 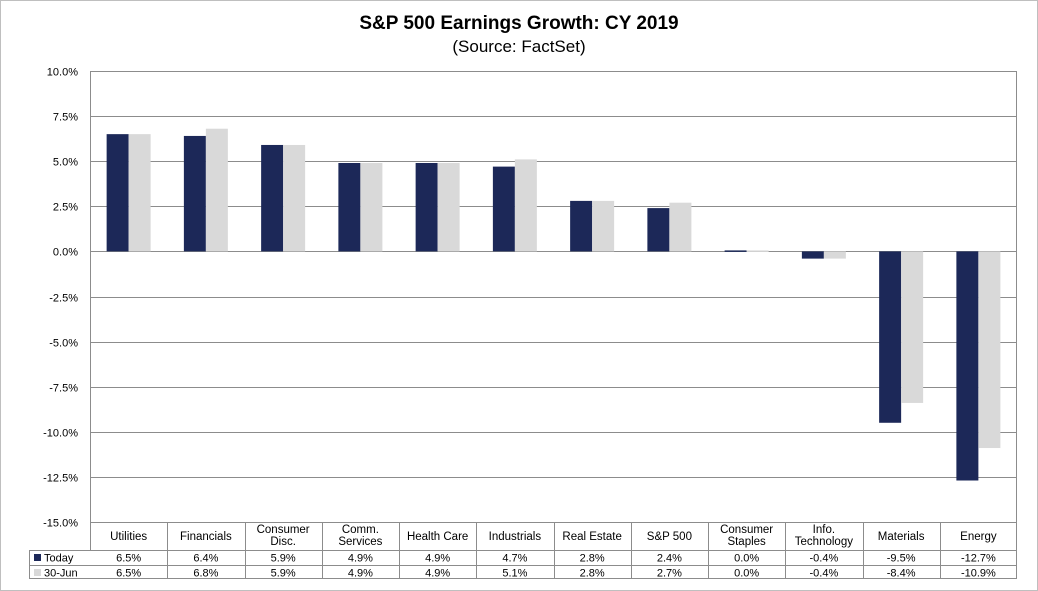 What do you see at coordinates (824, 542) in the screenshot?
I see `category-label: Technology` at bounding box center [824, 542].